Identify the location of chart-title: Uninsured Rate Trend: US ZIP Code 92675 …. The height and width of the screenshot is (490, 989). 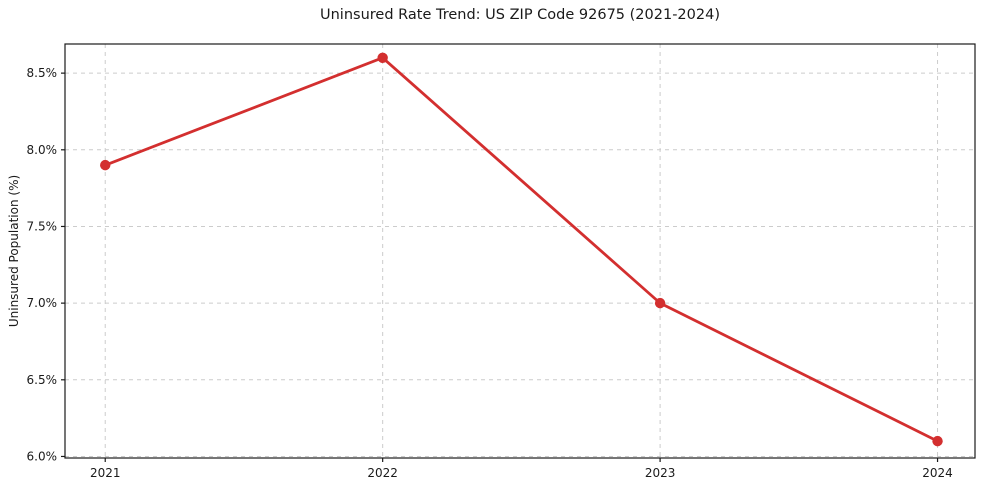
(520, 15).